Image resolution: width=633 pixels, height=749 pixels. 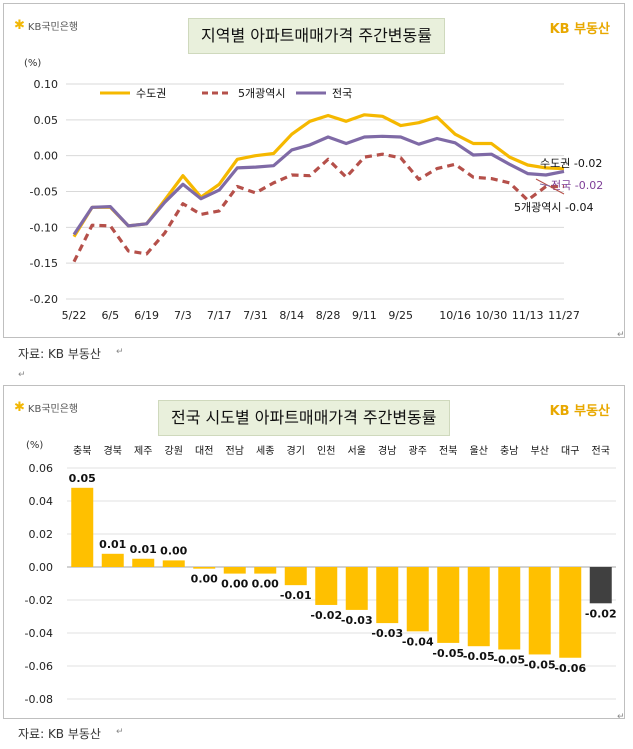 I want to click on category-label: 경기, so click(x=296, y=450).